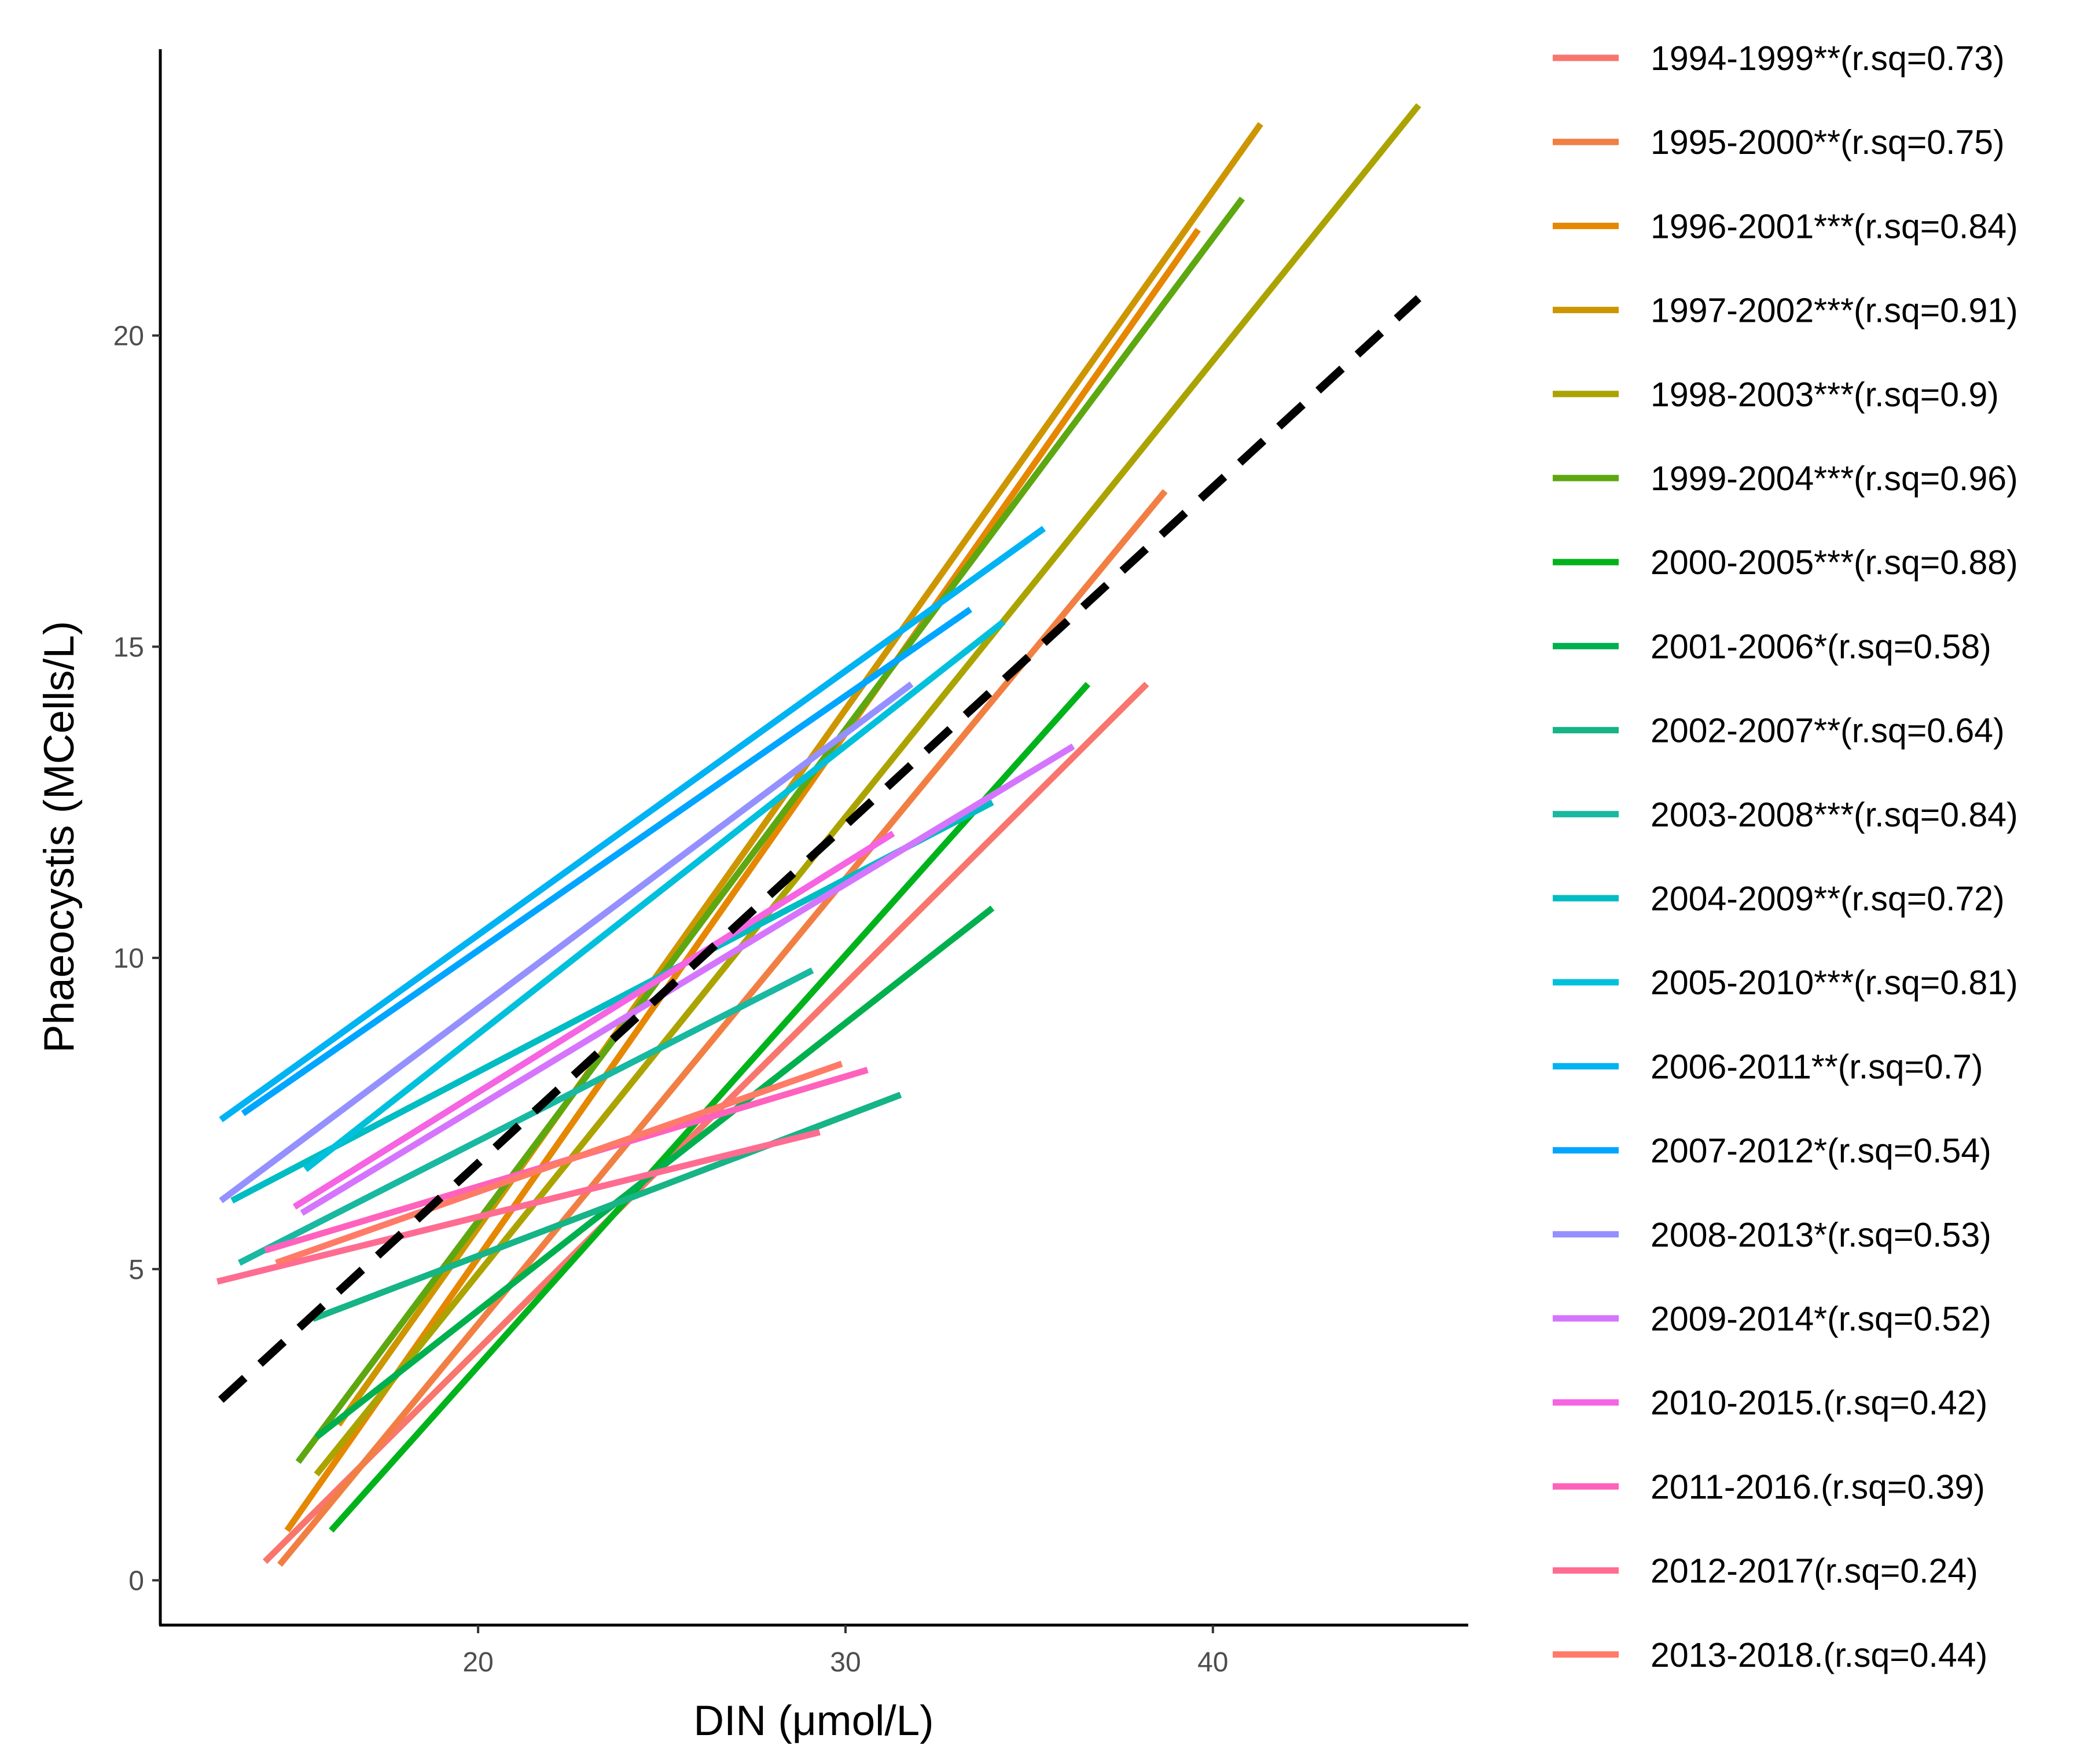 Image resolution: width=2084 pixels, height=1764 pixels. What do you see at coordinates (1828, 731) in the screenshot?
I see `legend-label: 2002-2007**(r.sq=0.64)` at bounding box center [1828, 731].